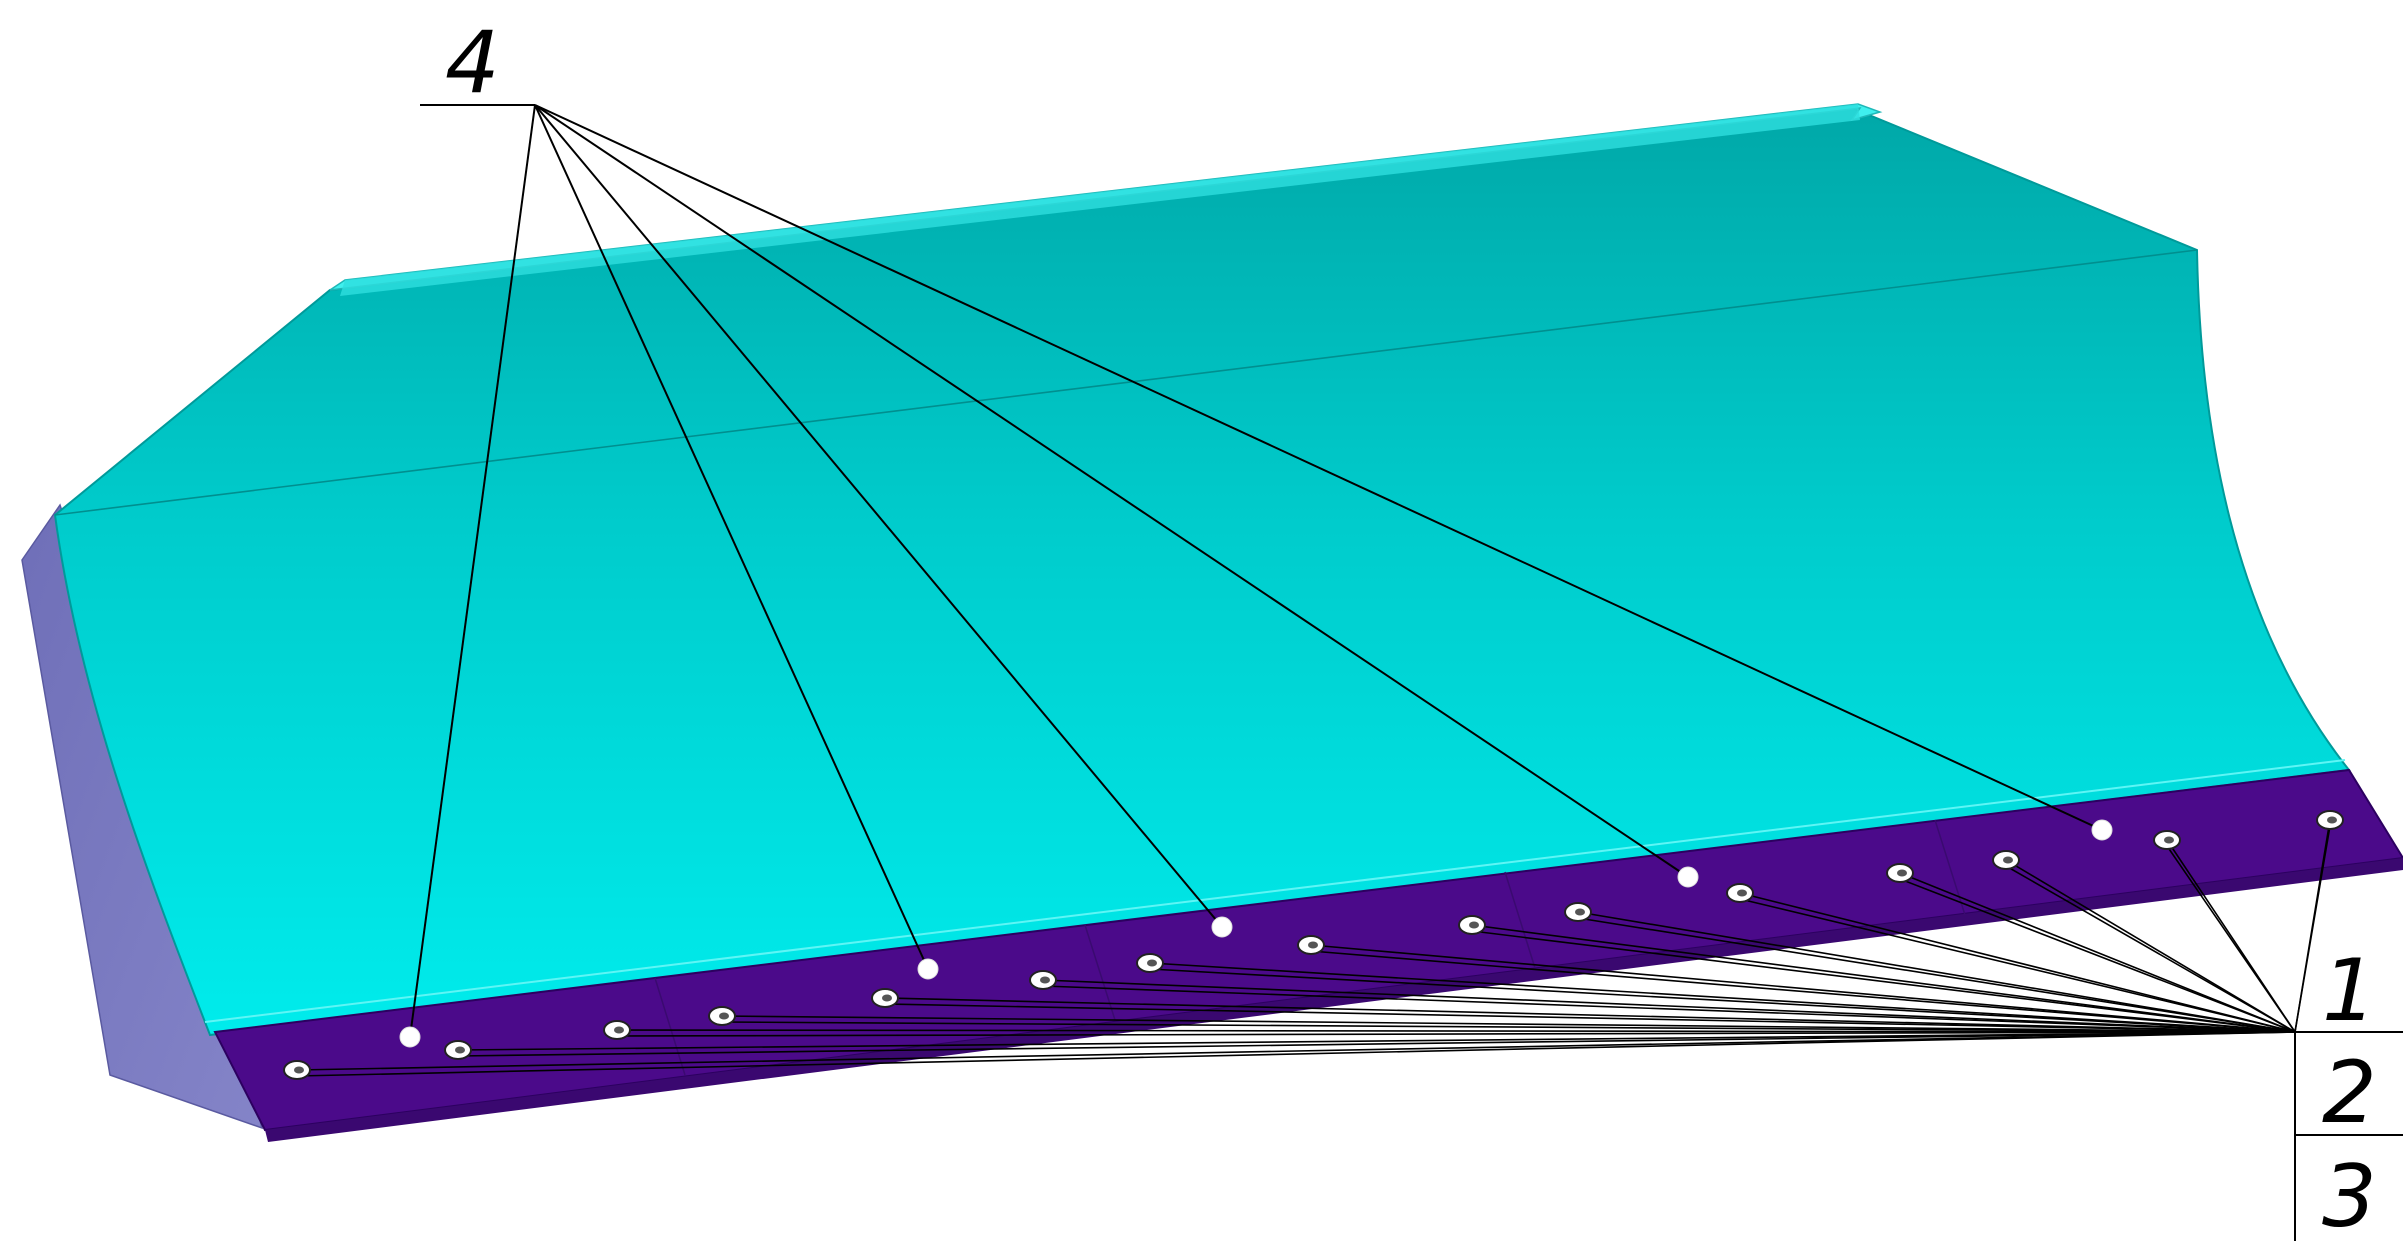 The height and width of the screenshot is (1241, 2403). I want to click on callout-2-label: 2, so click(2349, 1093).